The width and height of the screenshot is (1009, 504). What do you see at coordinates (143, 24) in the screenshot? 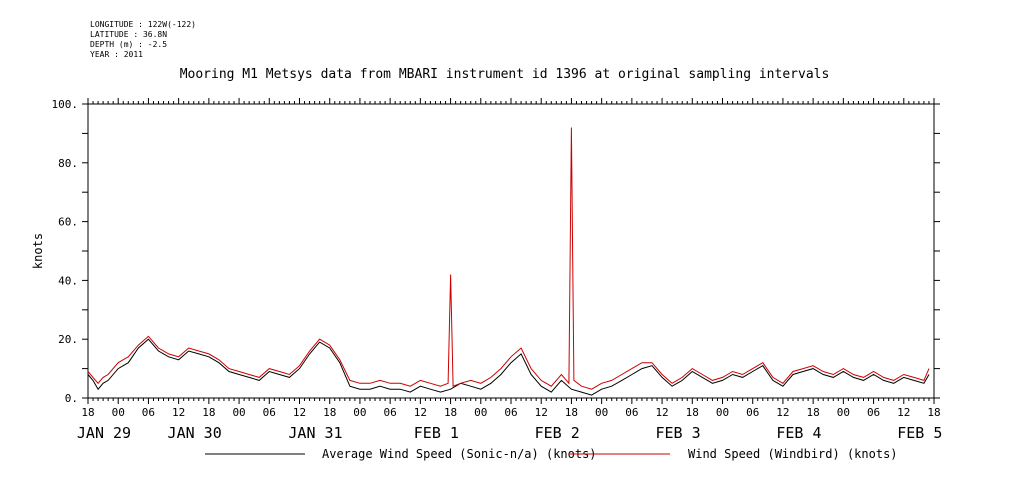
I see `longitude-label: LONGITUDE : 122W(-122)` at bounding box center [143, 24].